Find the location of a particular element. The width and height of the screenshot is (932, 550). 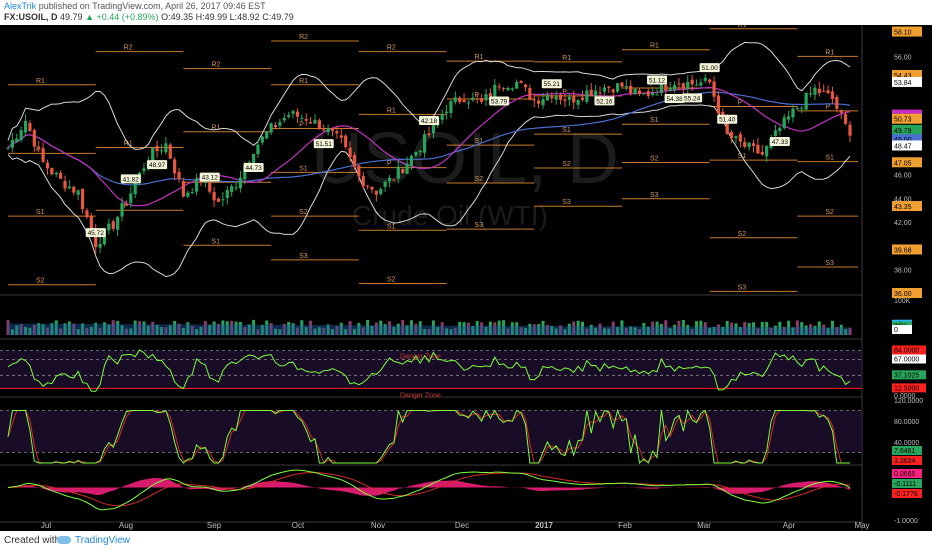

oscillator-line is located at coordinates (429, 370).